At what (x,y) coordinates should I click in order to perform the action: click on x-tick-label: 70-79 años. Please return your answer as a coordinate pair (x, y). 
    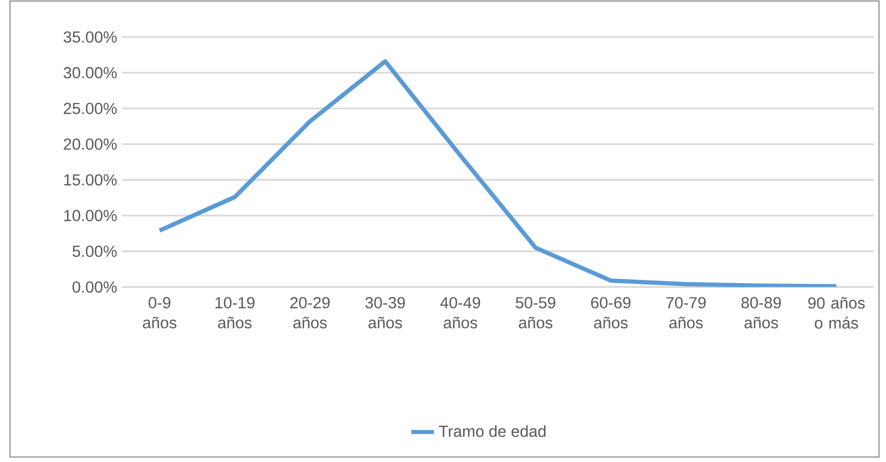
    Looking at the image, I should click on (686, 312).